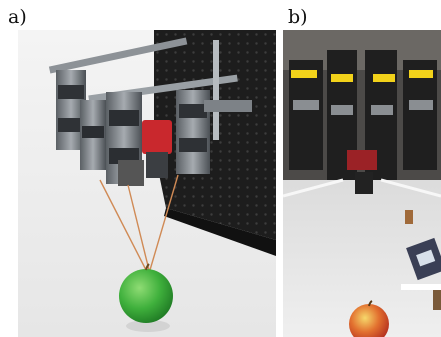 This screenshot has width=441, height=337. Describe the element at coordinates (146, 296) in the screenshot. I see `green-apple` at that location.